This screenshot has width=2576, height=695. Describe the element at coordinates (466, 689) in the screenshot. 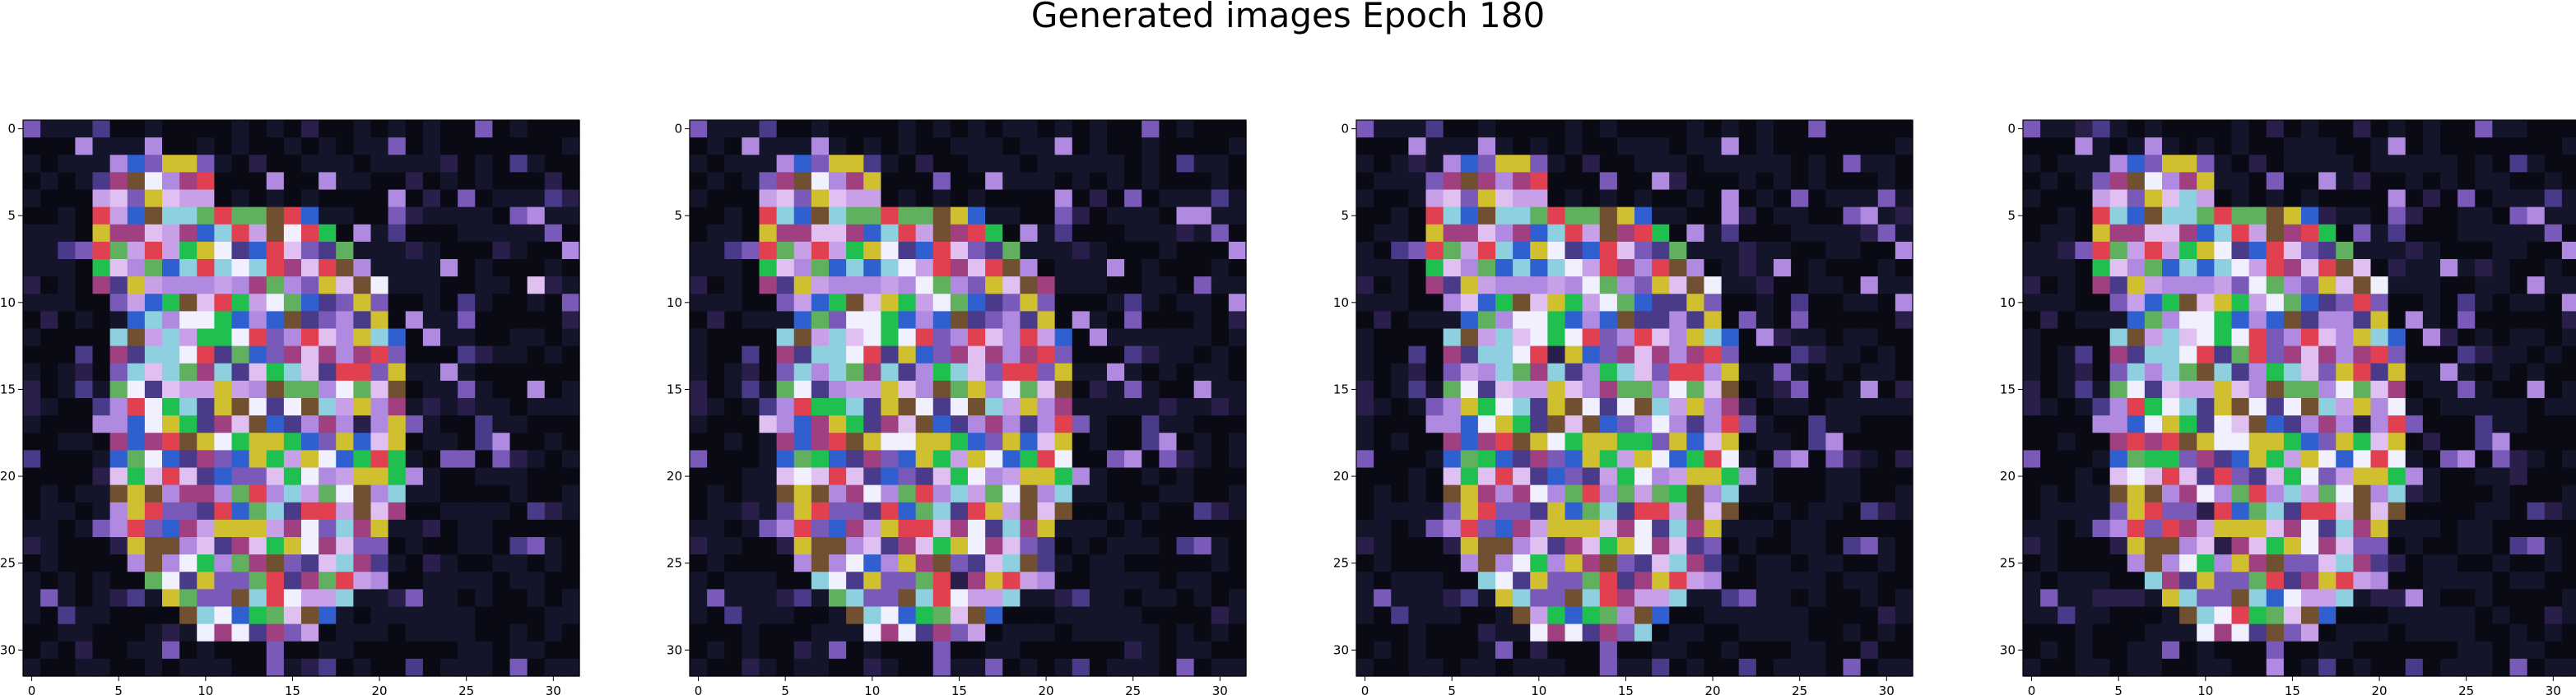

I see `x-tick-label: 25` at that location.